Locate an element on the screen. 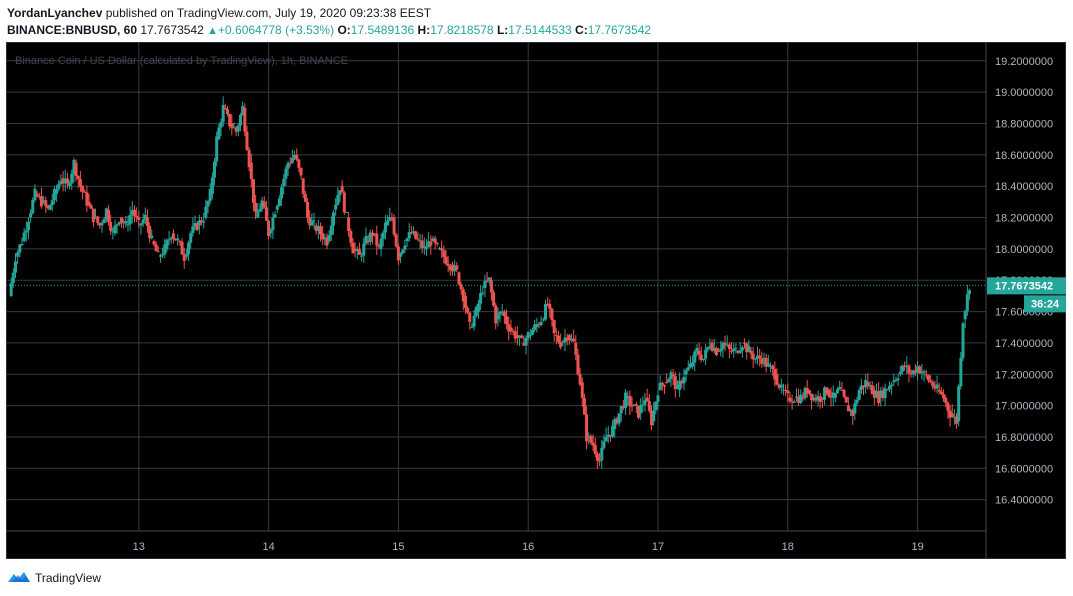 The height and width of the screenshot is (596, 1073). y-tick-label: 16.8000000 is located at coordinates (1024, 438).